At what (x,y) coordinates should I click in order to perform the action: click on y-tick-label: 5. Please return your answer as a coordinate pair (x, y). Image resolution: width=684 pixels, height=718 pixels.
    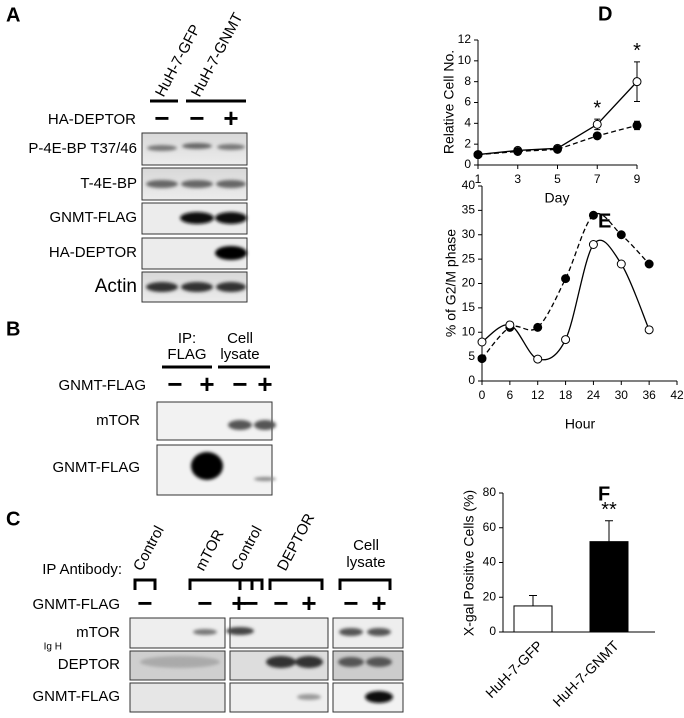
    Looking at the image, I should click on (471, 356).